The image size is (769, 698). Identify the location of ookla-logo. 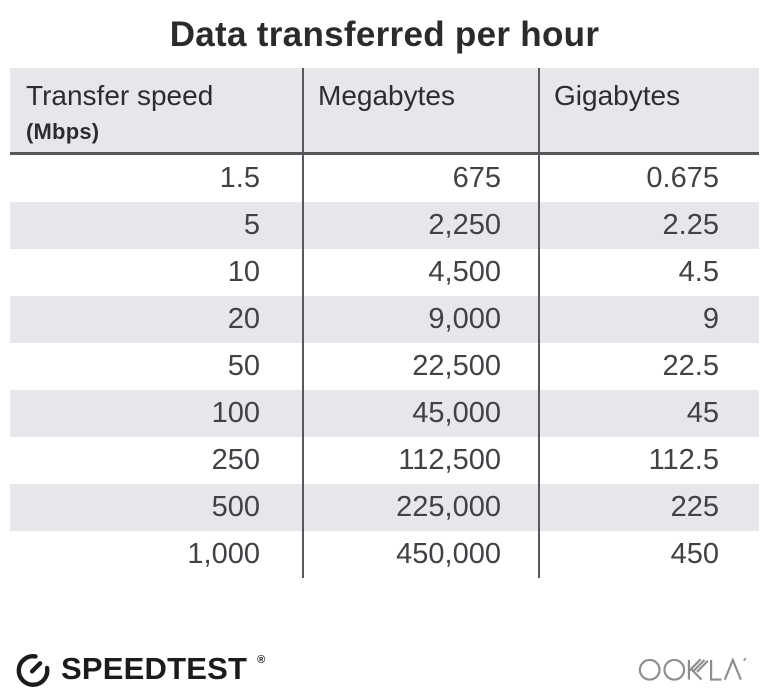
(696, 668).